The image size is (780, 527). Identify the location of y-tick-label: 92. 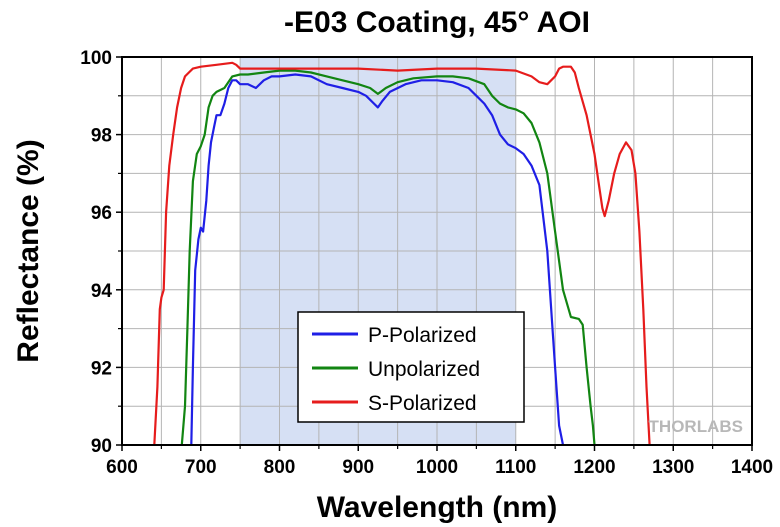
(101, 368).